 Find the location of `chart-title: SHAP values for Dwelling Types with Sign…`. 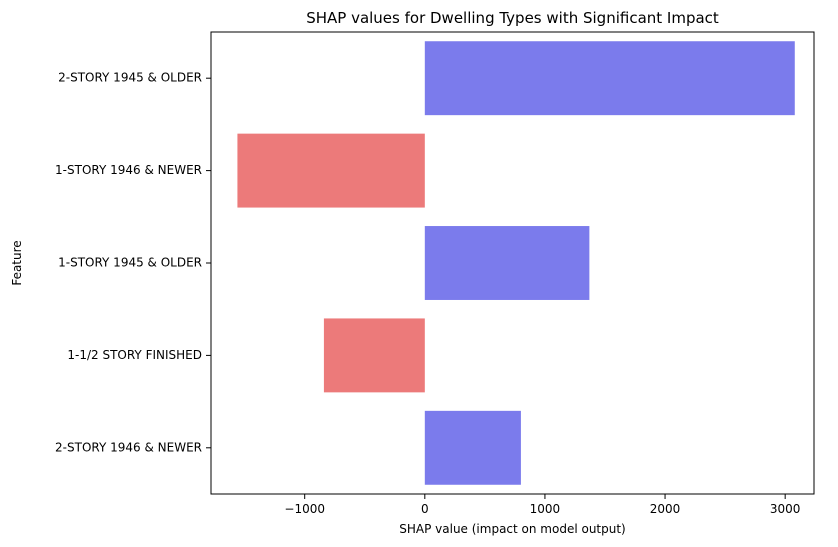

chart-title: SHAP values for Dwelling Types with Sign… is located at coordinates (512, 18).